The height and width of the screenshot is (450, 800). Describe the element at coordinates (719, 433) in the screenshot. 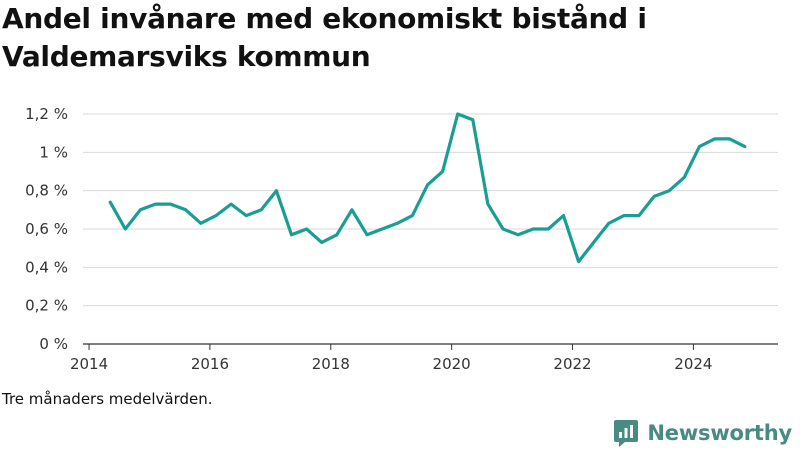

I see `brand-name: Newsworthy` at that location.